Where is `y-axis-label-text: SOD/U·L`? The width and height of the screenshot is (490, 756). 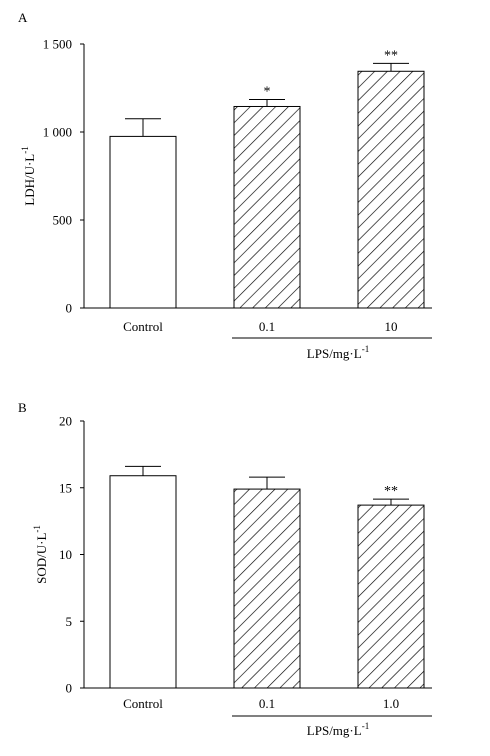
y-axis-label-text: SOD/U·L is located at coordinates (41, 558).